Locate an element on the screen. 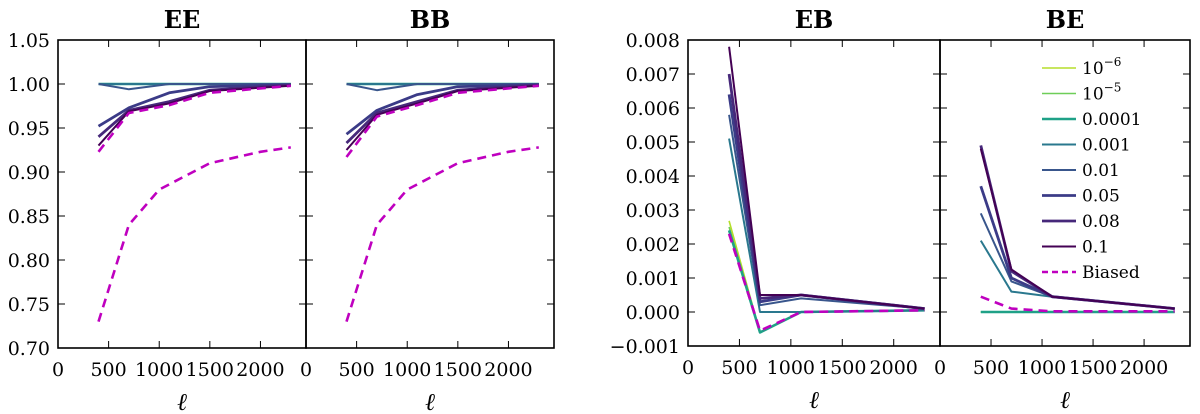 The image size is (1200, 414). y-tick-label: 0.003 is located at coordinates (653, 211).